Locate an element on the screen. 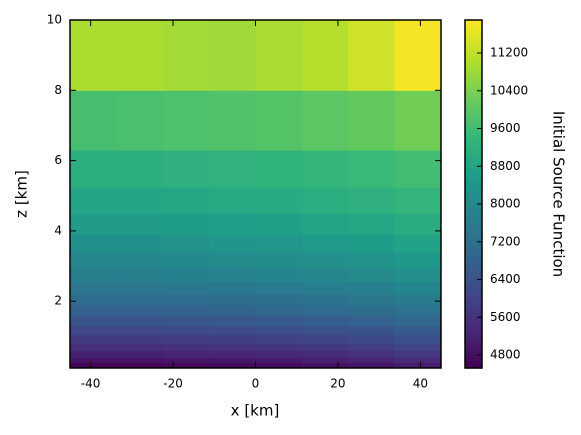  y-tick-label: 4 is located at coordinates (58, 230).